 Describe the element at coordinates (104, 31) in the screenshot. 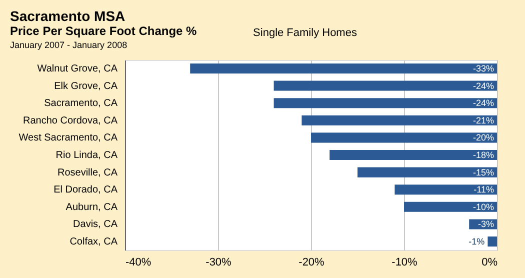

I see `chart-subtitle: Price Per Square Foot Change %` at that location.